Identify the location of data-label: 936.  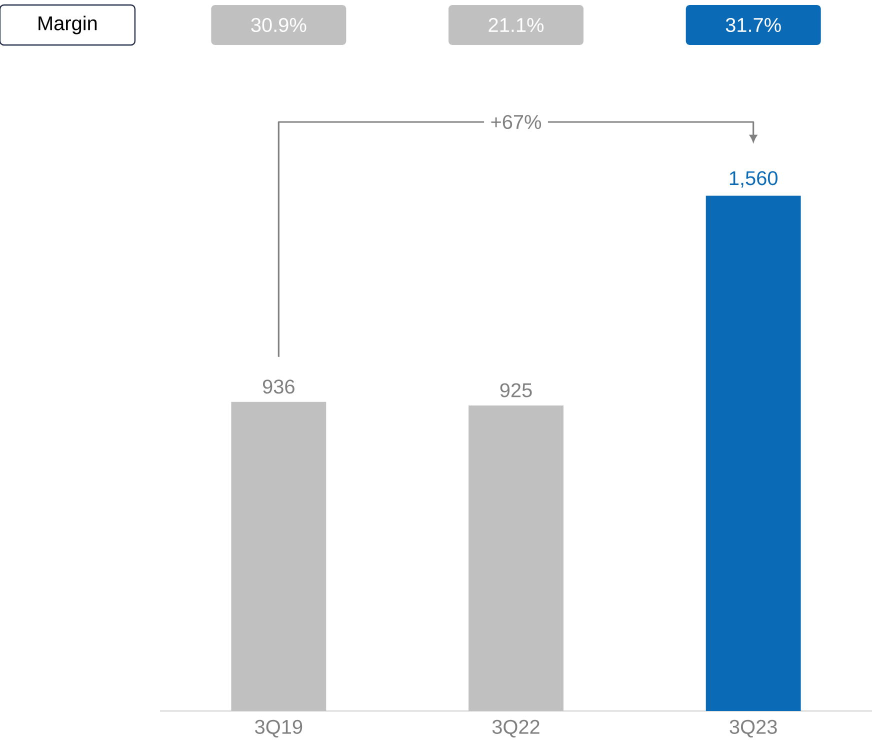
(278, 387).